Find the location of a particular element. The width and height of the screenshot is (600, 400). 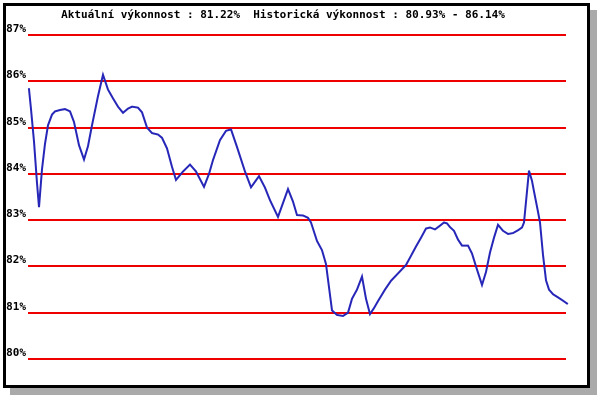

y-tick-label-83: 83% is located at coordinates (16, 214).